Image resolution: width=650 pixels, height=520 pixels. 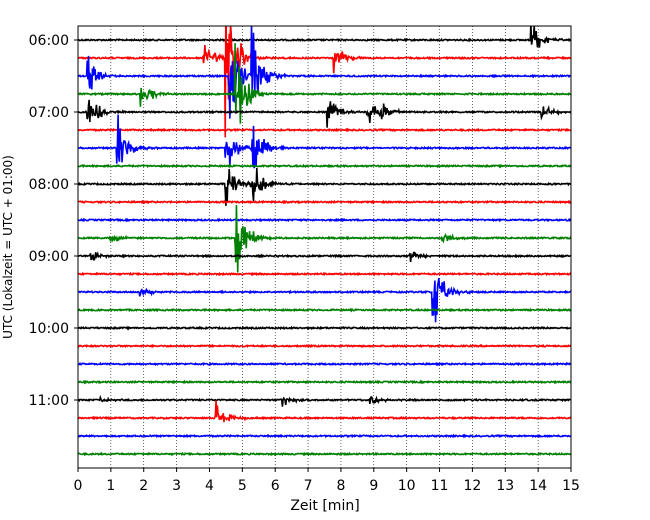 What do you see at coordinates (327, 481) in the screenshot?
I see `x-axis: 0 1 2 3 4 5 6 7 8 9 10 11 12 13 14 15` at bounding box center [327, 481].